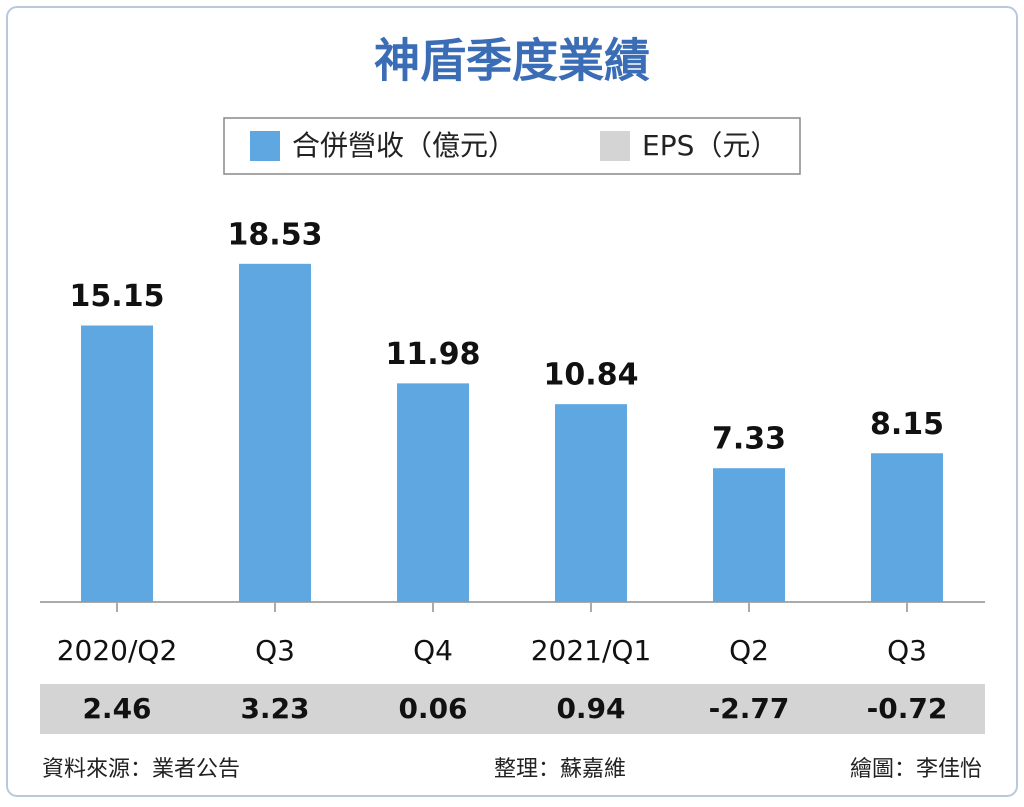 The image size is (1024, 807). I want to click on legend-label: 合併營收（億元）, so click(404, 145).